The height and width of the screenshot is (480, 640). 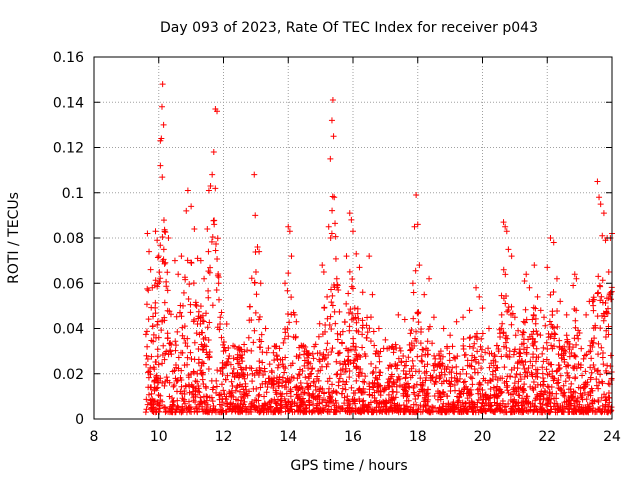 What do you see at coordinates (547, 437) in the screenshot?
I see `x-tick-label: 22` at bounding box center [547, 437].